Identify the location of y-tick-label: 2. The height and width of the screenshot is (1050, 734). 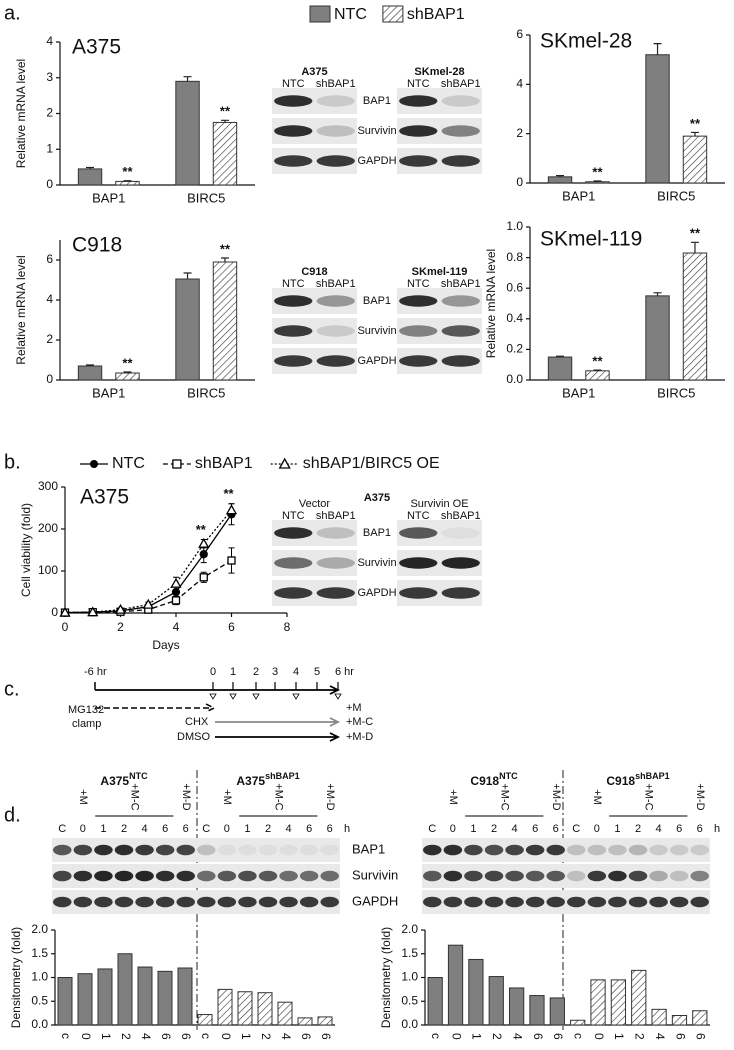
(49, 339).